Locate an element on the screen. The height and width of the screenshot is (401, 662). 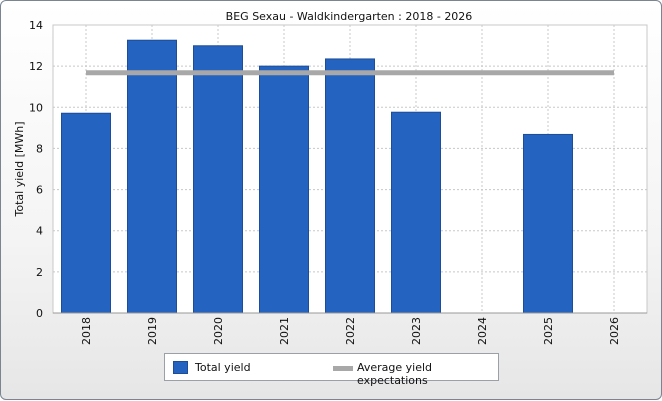
bar-2018 is located at coordinates (86, 213).